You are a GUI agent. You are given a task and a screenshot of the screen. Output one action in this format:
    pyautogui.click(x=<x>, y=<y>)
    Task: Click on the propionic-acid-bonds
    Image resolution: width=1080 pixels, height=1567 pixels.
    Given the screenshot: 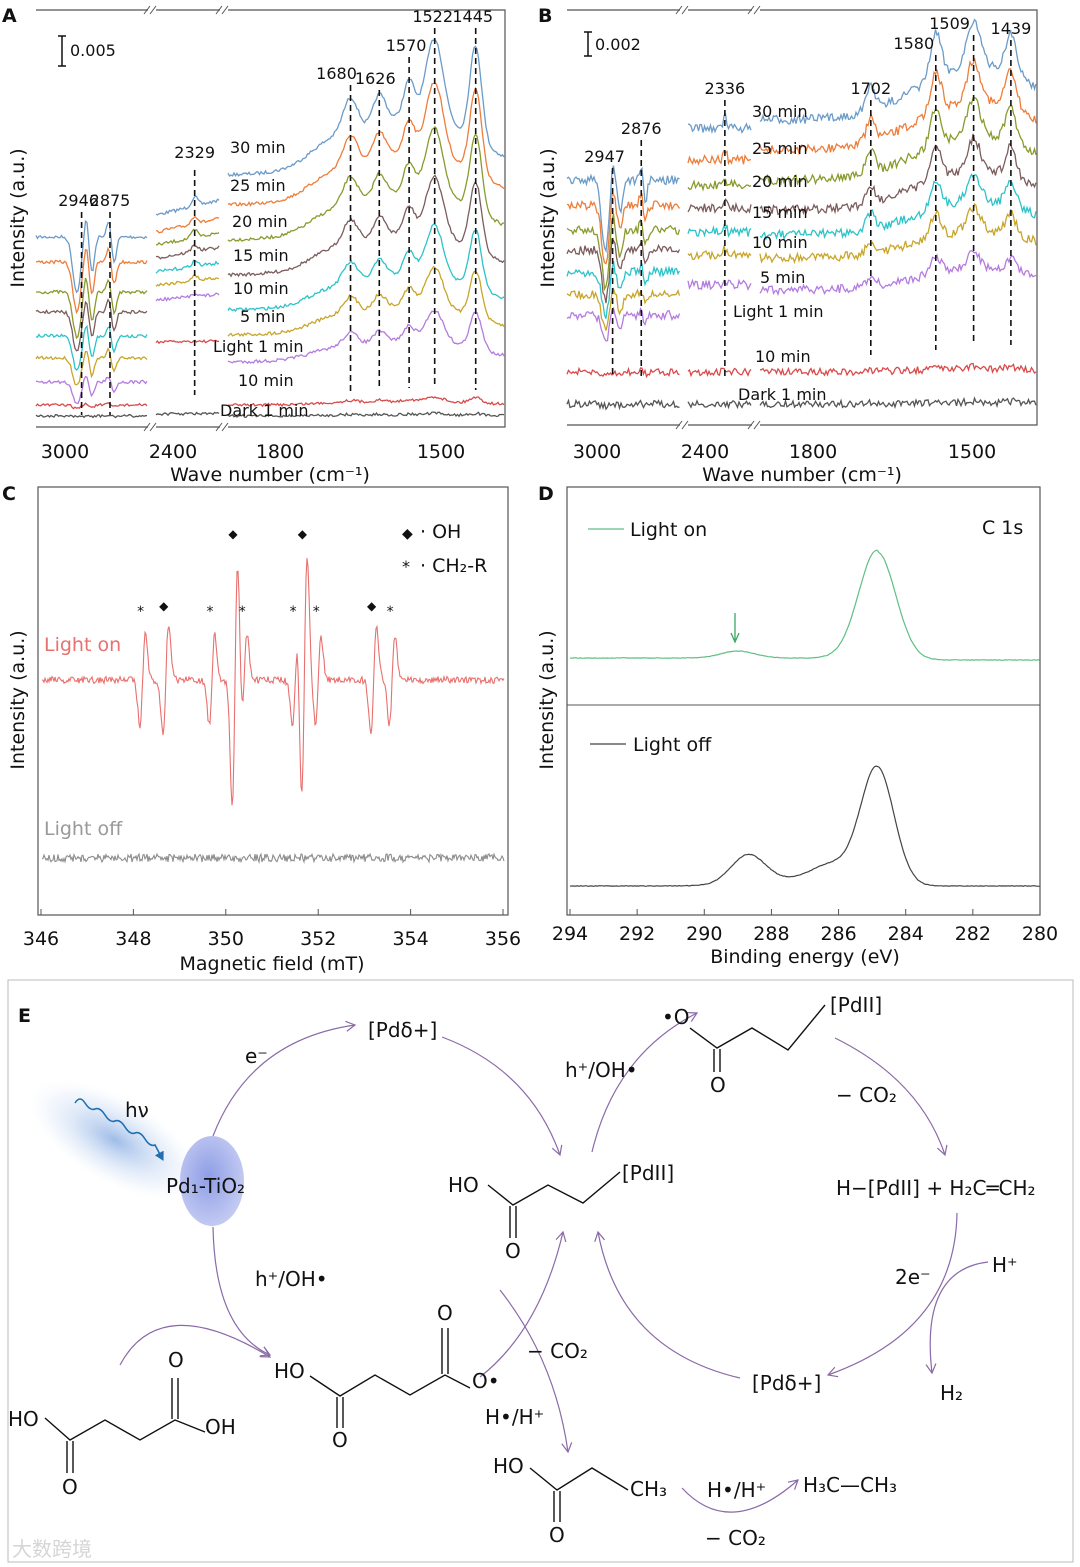 What is the action you would take?
    pyautogui.click(x=579, y=1494)
    